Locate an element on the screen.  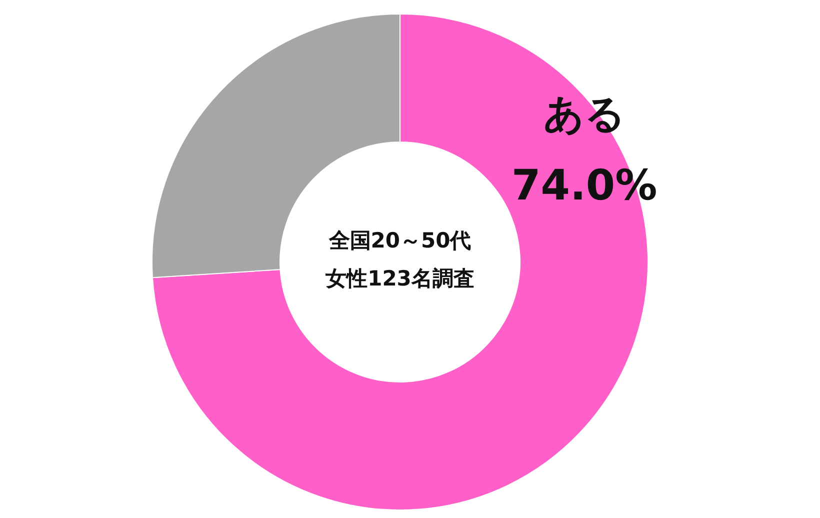
text: 全国20～50代 is located at coordinates (400, 240).